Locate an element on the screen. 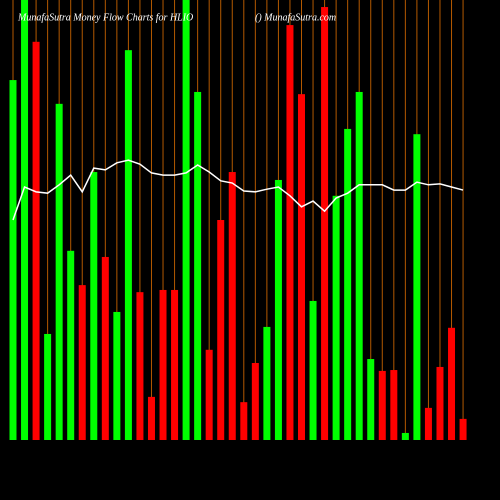 Image resolution: width=500 pixels, height=500 pixels. chart-subtitle: () MunafaSutra.com is located at coordinates (295, 17).